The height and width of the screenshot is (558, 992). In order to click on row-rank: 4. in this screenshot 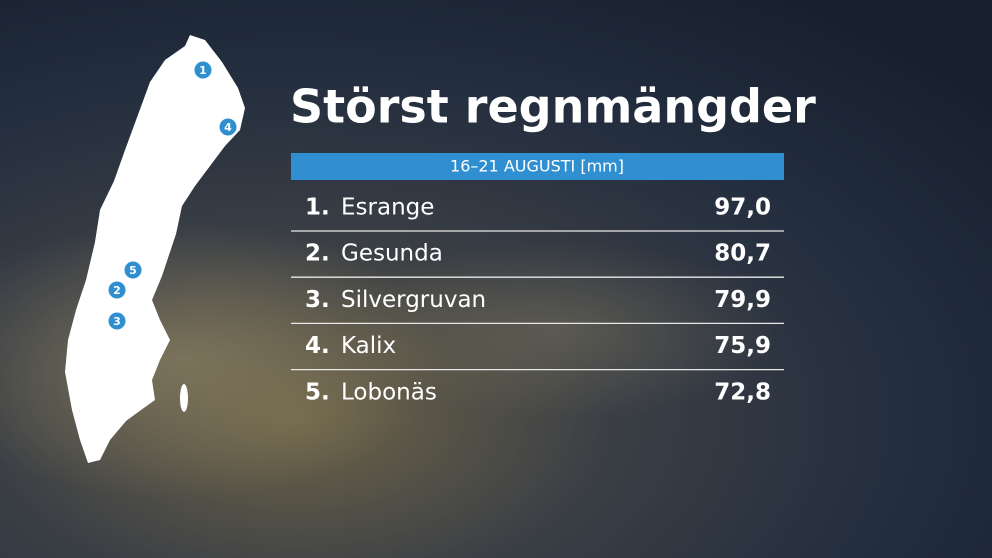, I will do `click(317, 346)`.